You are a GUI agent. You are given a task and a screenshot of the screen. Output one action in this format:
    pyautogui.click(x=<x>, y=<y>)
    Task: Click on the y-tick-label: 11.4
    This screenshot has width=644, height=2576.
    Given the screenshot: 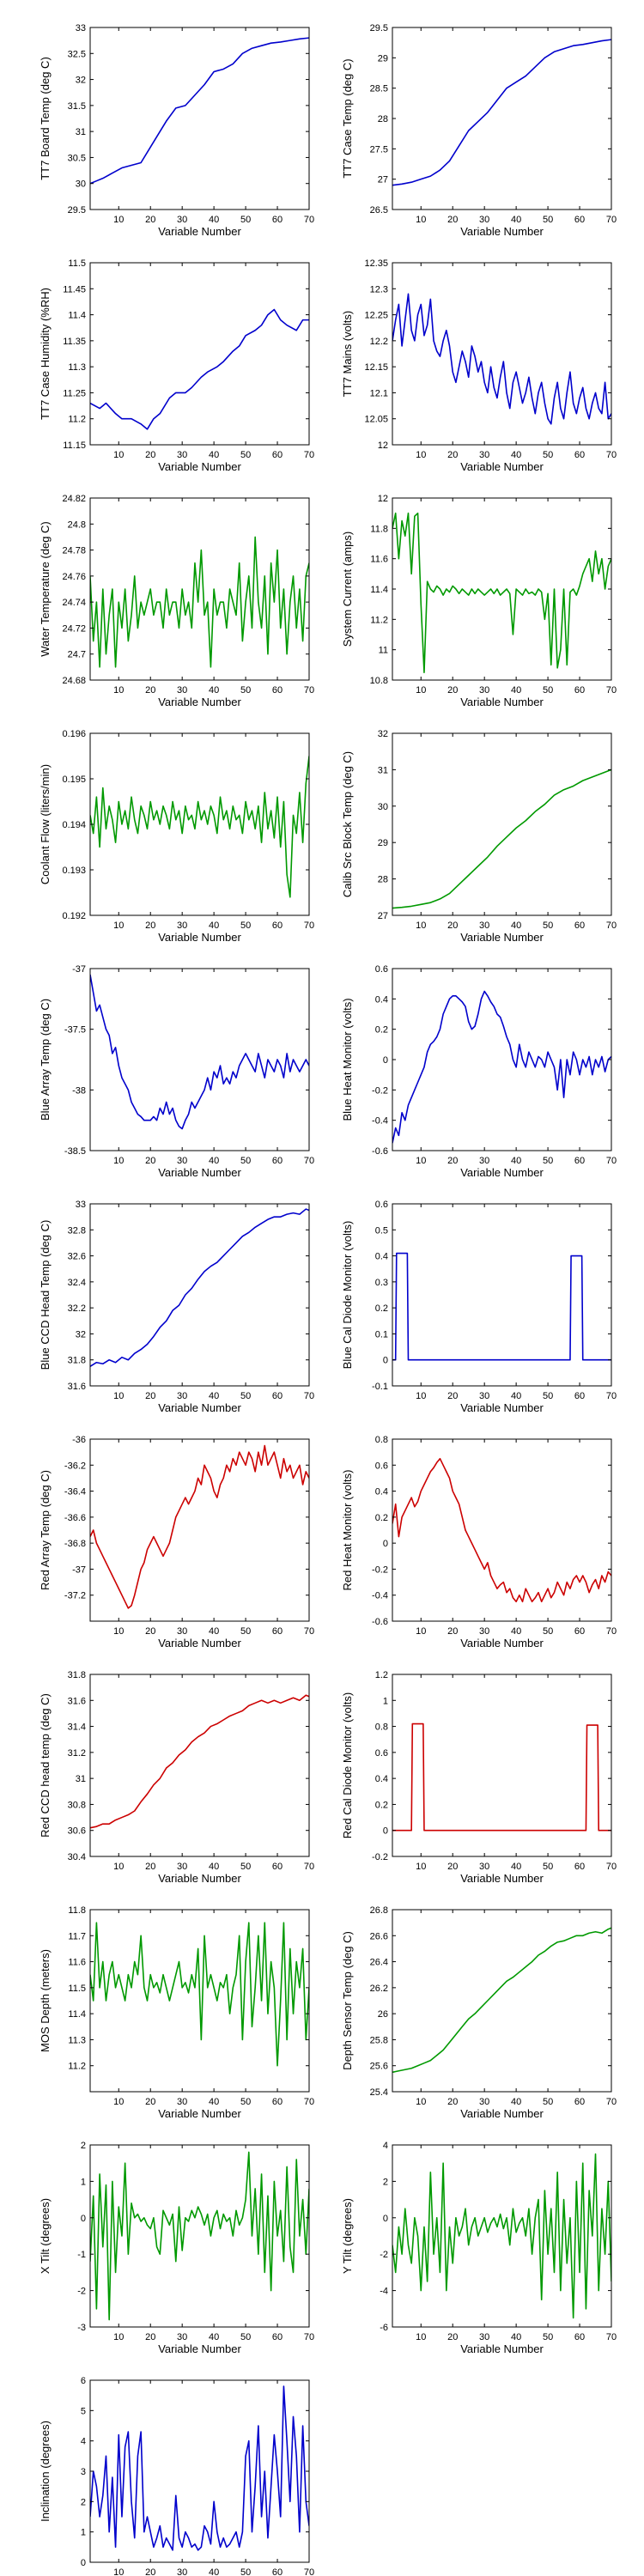 What is the action you would take?
    pyautogui.click(x=77, y=2014)
    